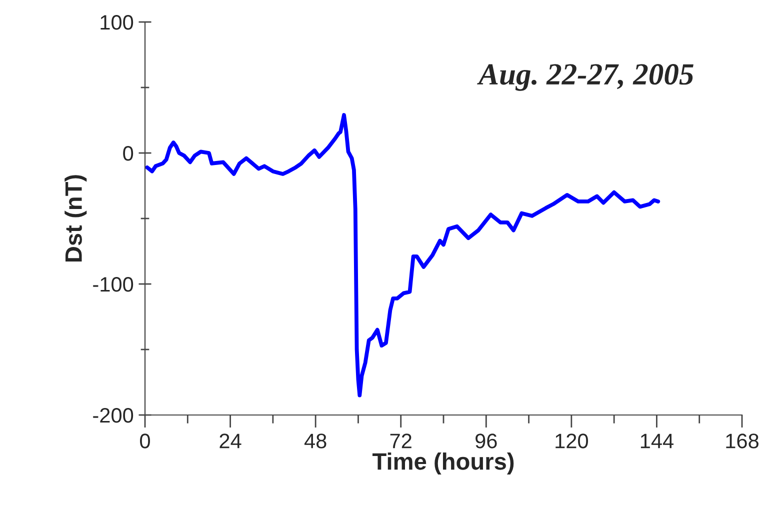  Describe the element at coordinates (231, 441) in the screenshot. I see `x-tick-label: 24` at that location.